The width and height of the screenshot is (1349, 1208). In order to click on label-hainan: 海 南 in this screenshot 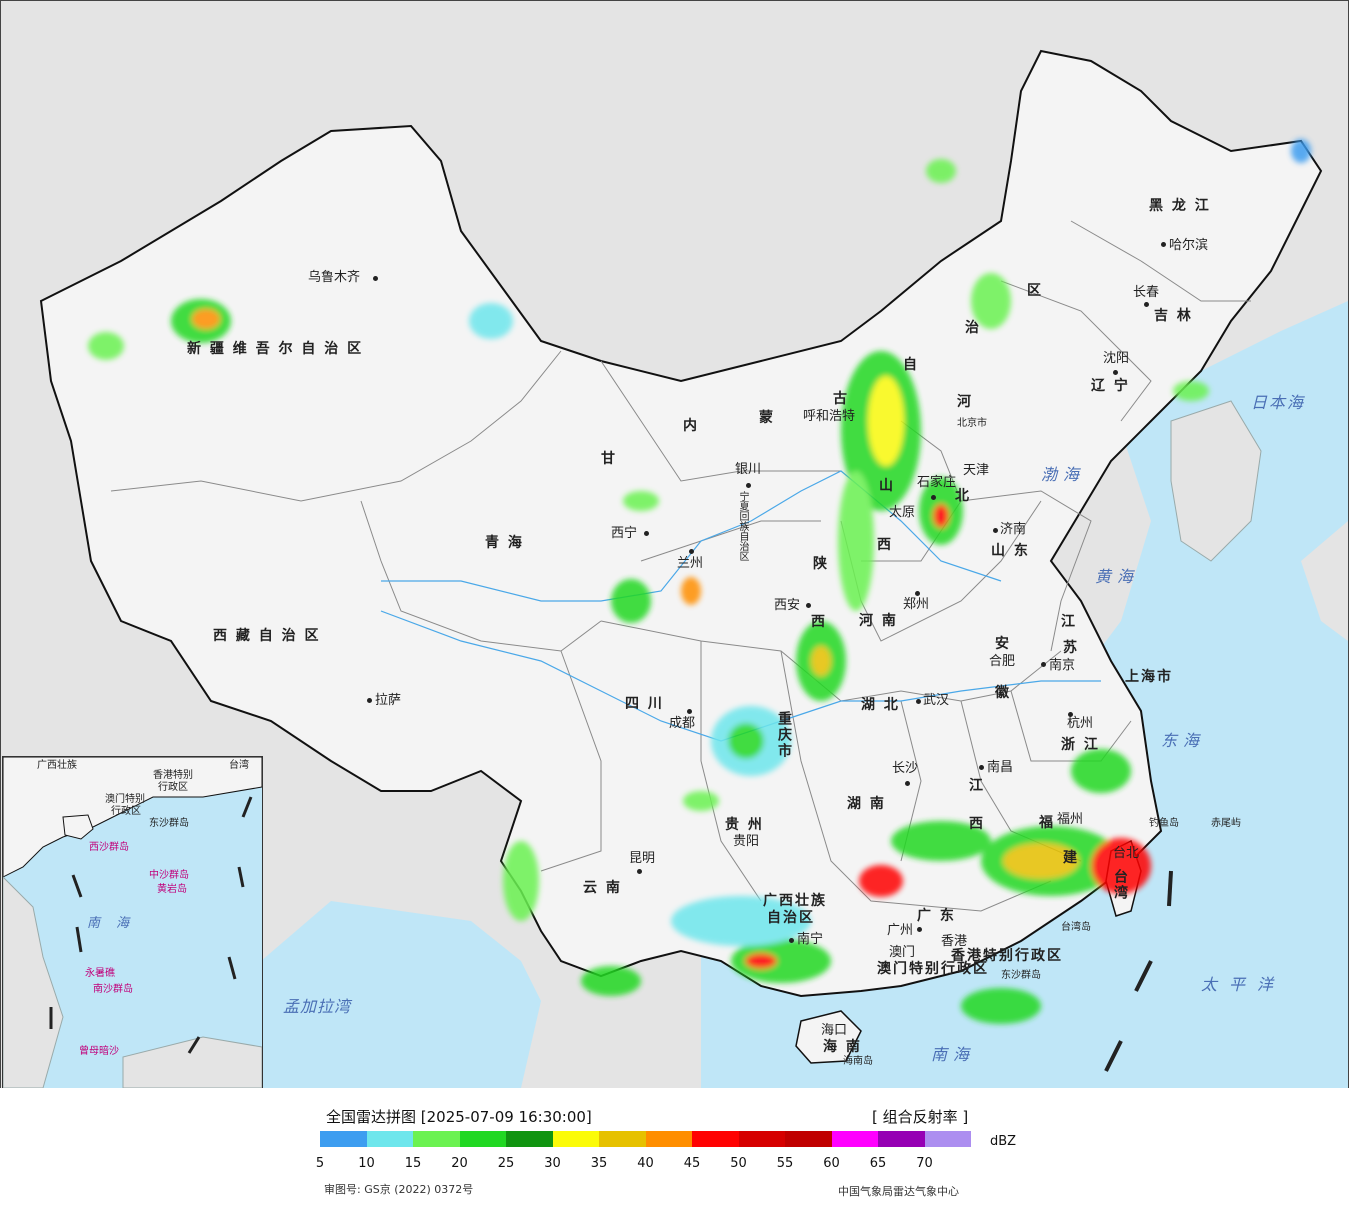, I will do `click(842, 1047)`.